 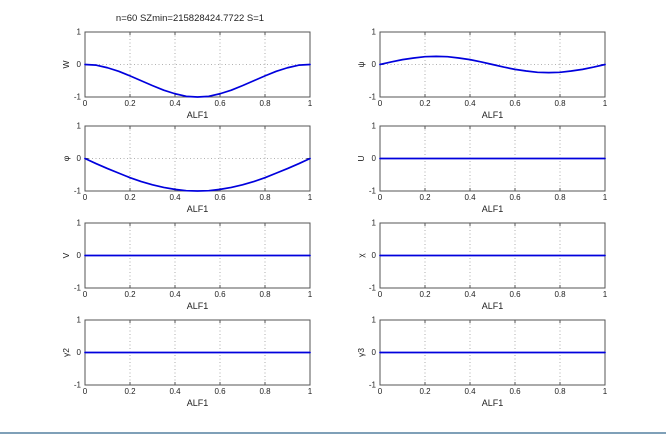 I want to click on subplot-phi: 0 0.2 0.4 0.6 0.8 1 1 0 -1 φ ALF1, so click(x=190, y=168).